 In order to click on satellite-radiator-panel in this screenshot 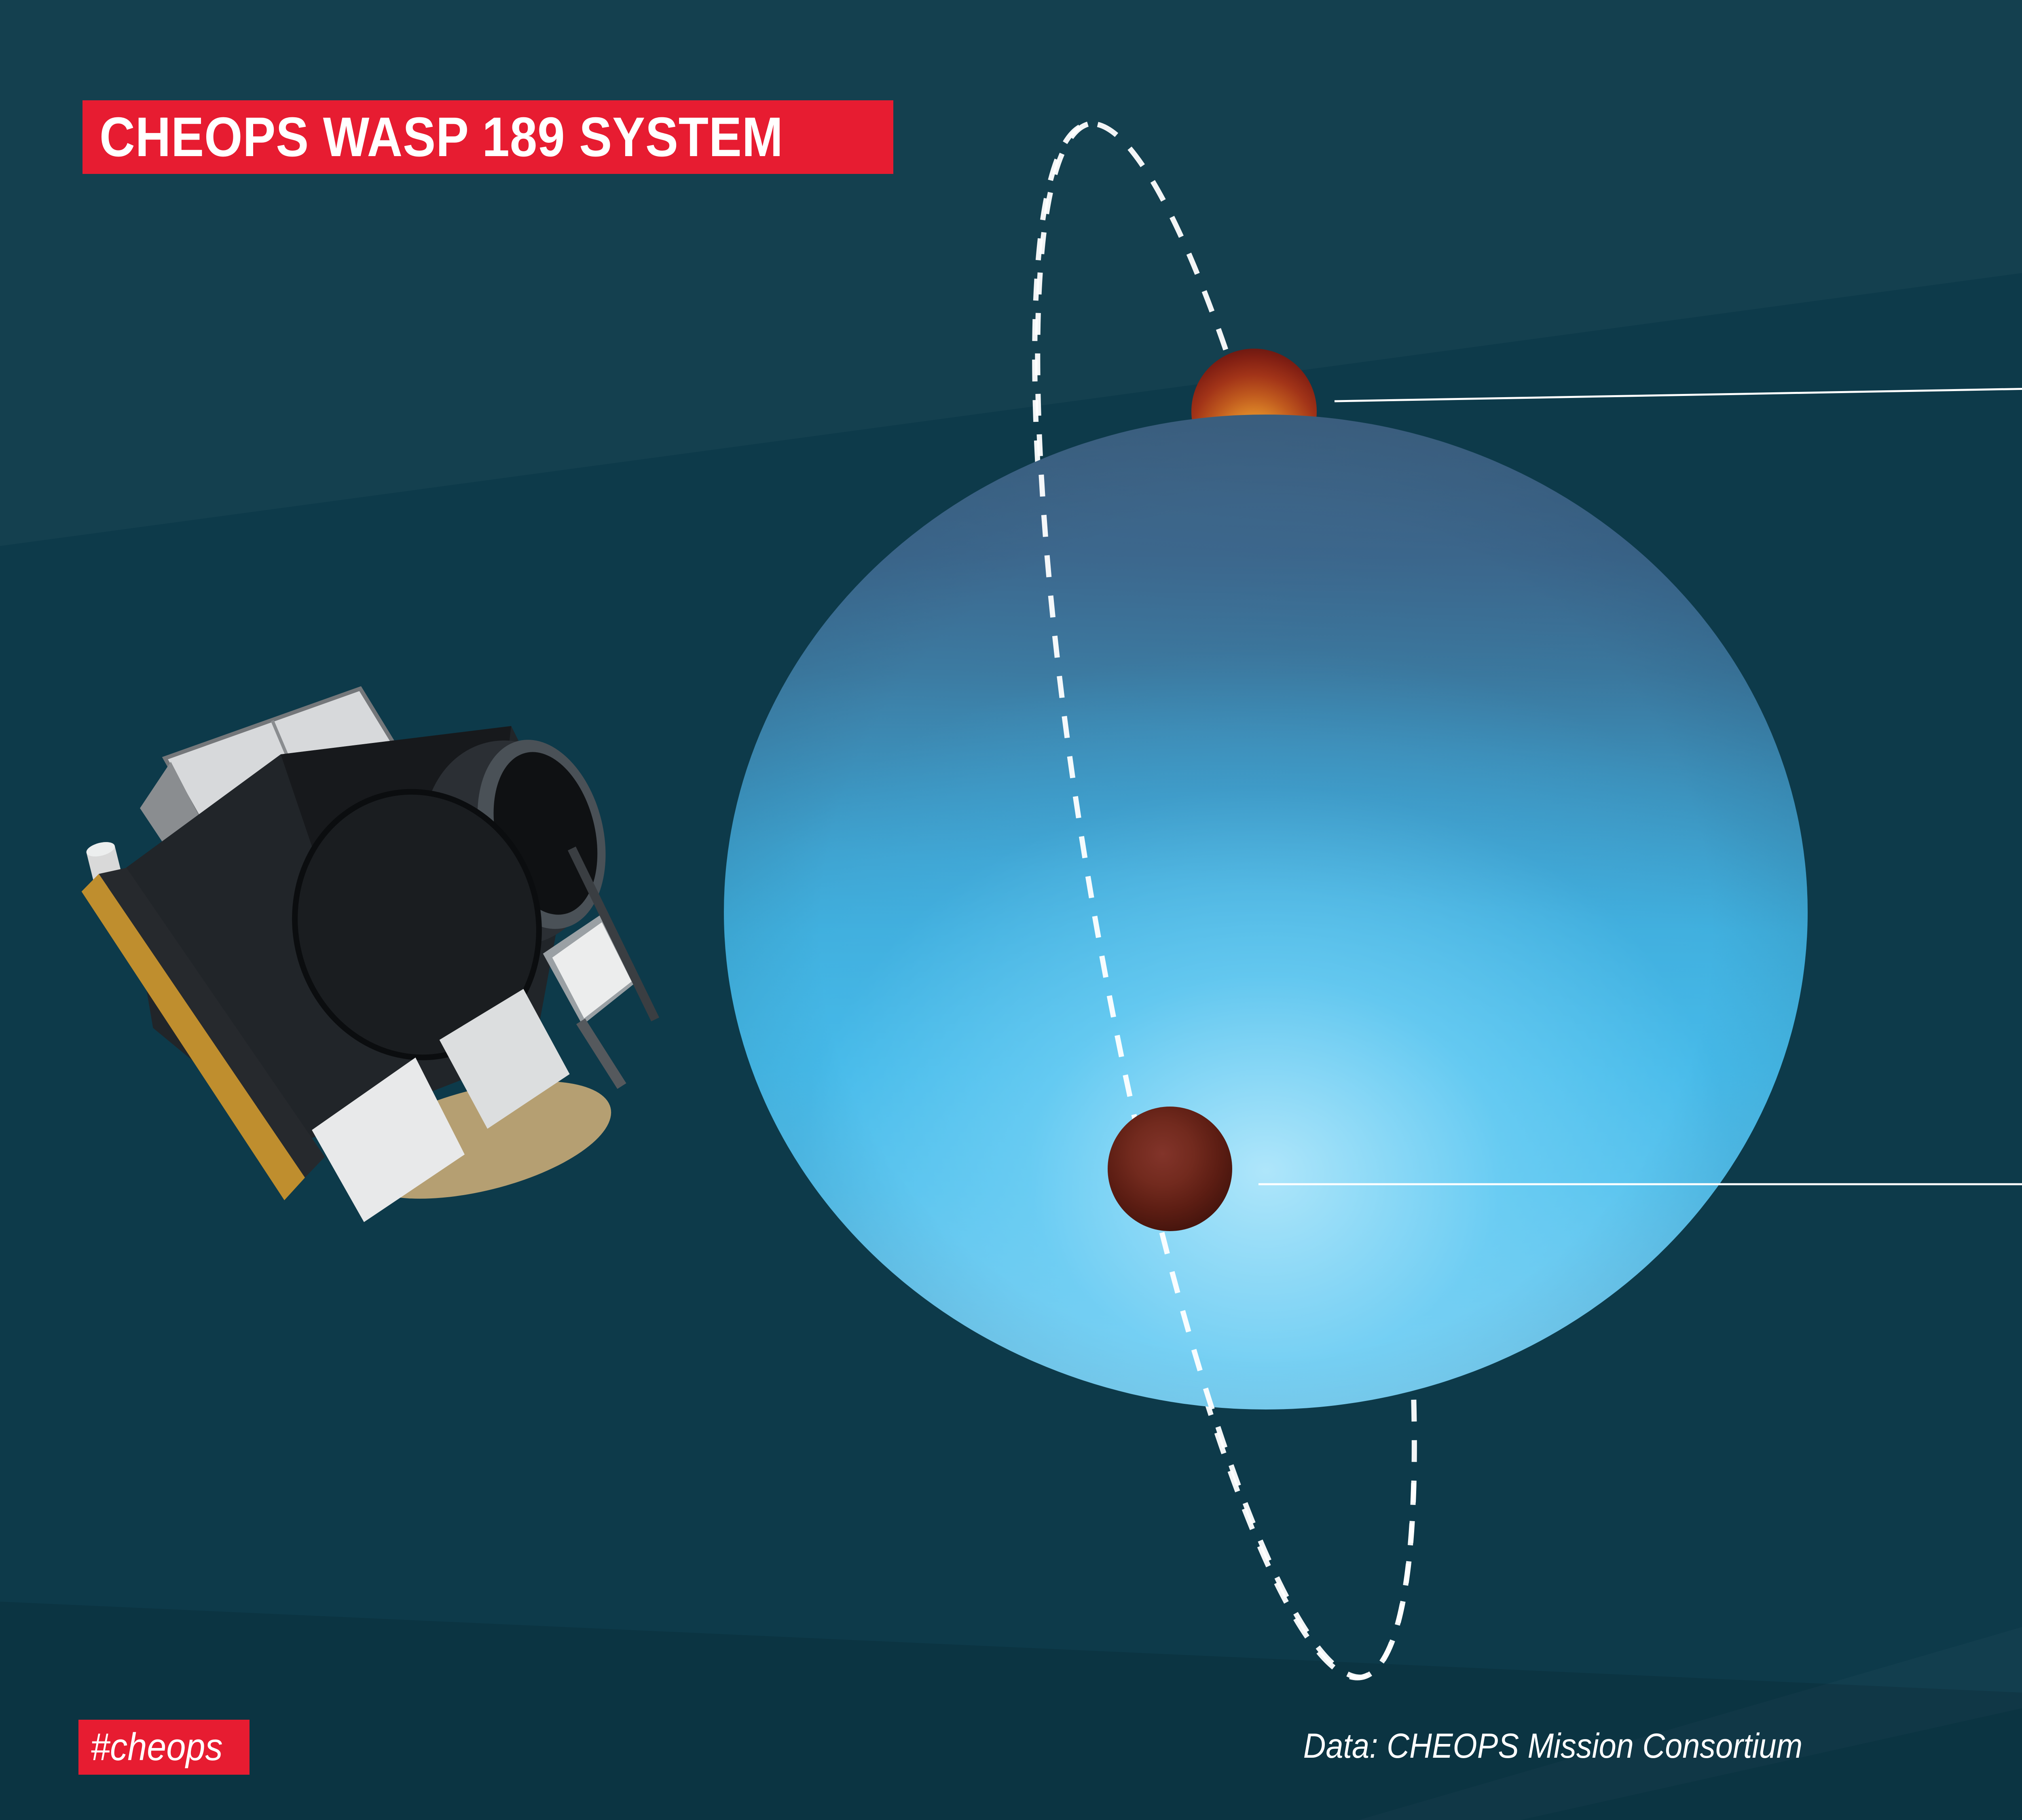, I will do `click(388, 1139)`.